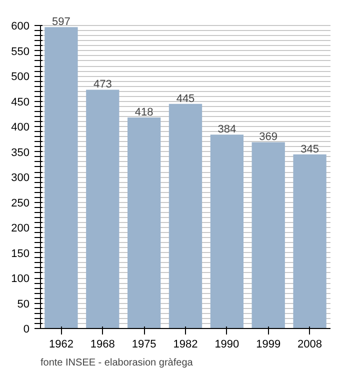 This screenshot has width=350, height=373. Describe the element at coordinates (20, 77) in the screenshot. I see `y-tick-label: 500` at that location.